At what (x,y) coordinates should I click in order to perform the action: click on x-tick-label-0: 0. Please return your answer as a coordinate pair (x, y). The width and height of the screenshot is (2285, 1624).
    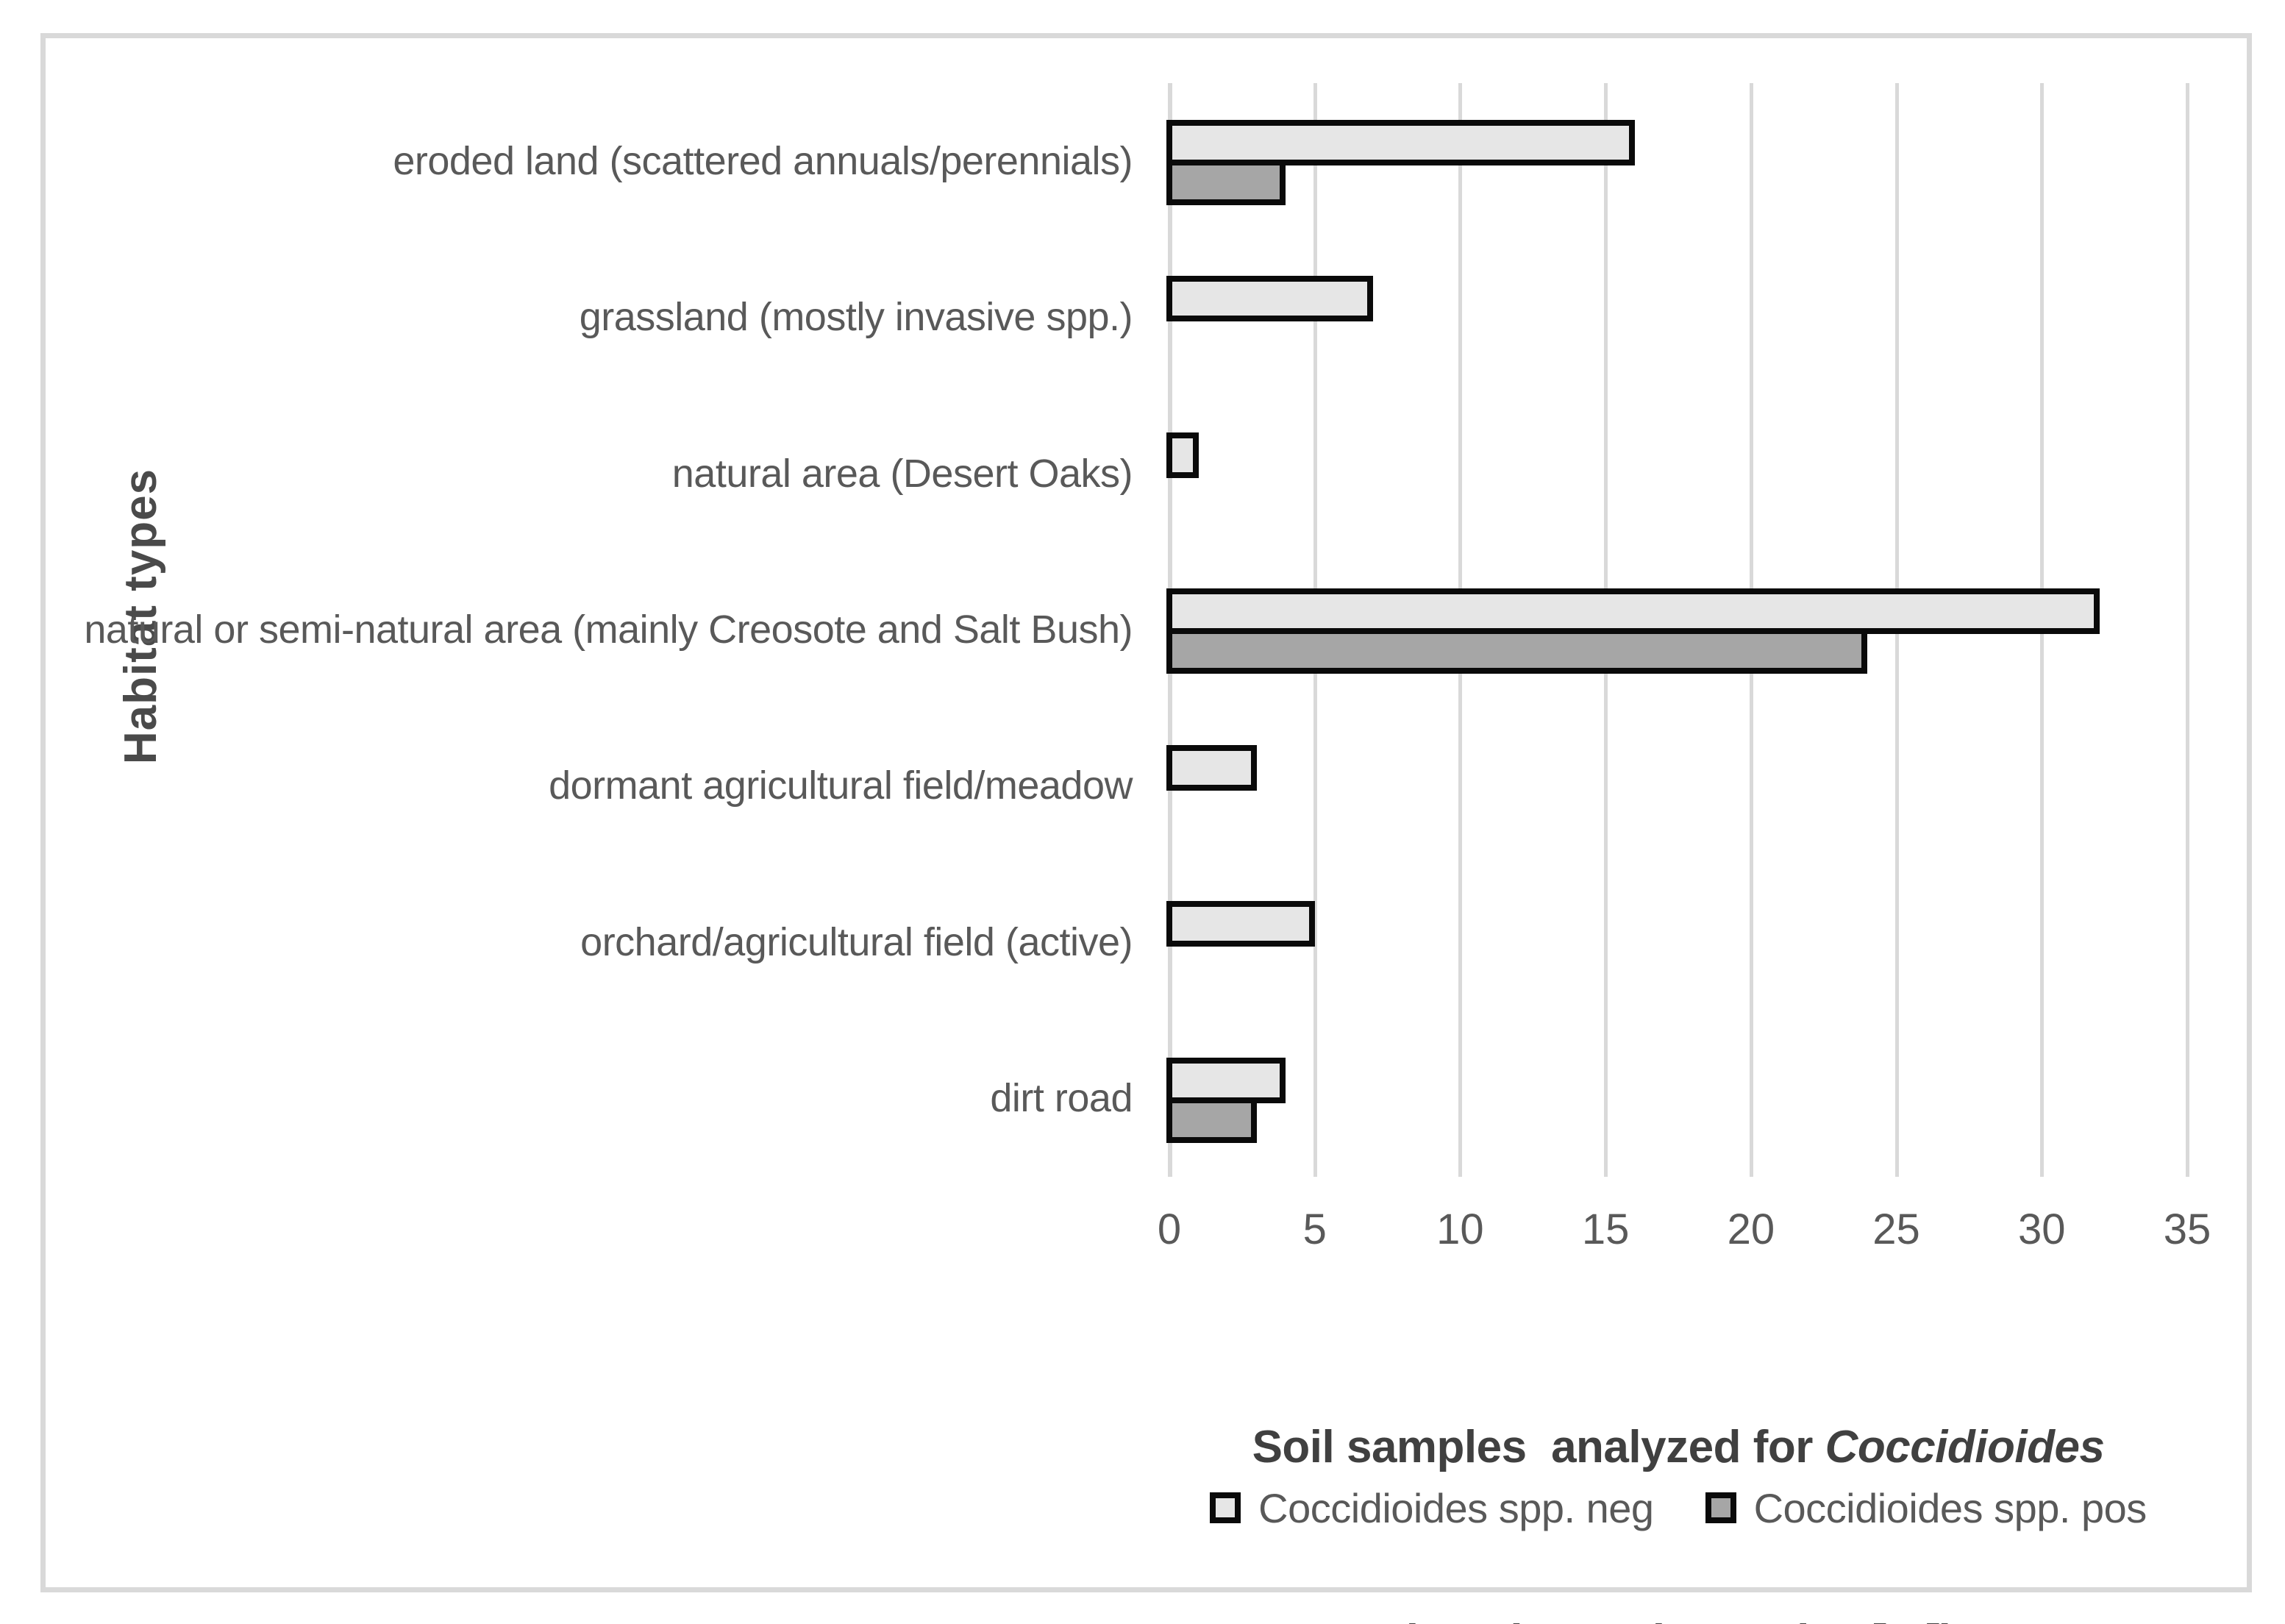
    Looking at the image, I should click on (1169, 1229).